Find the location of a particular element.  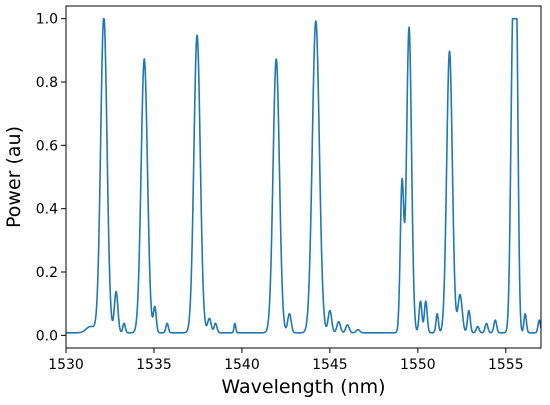

x-tick-label: 1540 is located at coordinates (242, 365).